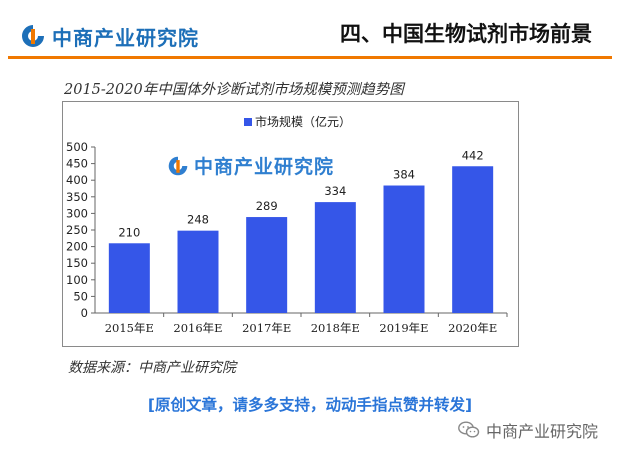 Image resolution: width=620 pixels, height=459 pixels. What do you see at coordinates (466, 34) in the screenshot?
I see `page-title: 四、中国生物试剂市场前景` at bounding box center [466, 34].